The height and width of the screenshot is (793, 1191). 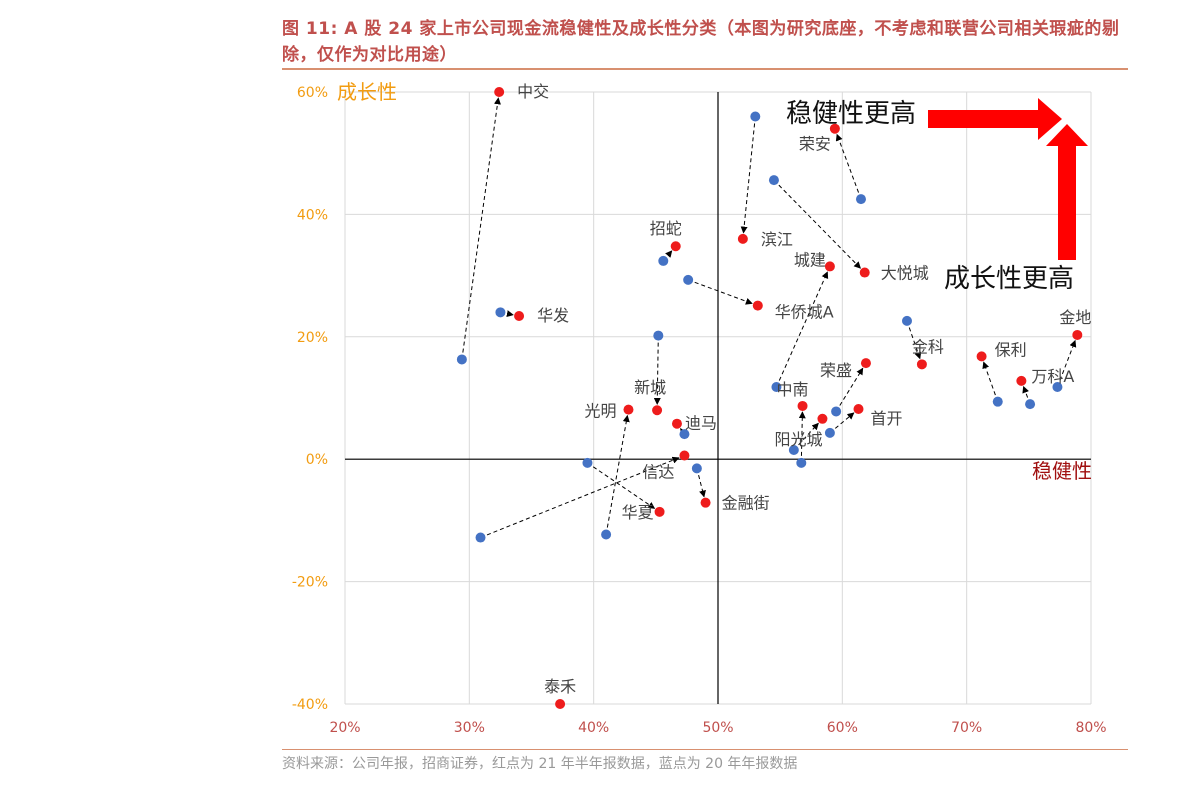 I want to click on x-tick-label: 70%, so click(x=966, y=728).